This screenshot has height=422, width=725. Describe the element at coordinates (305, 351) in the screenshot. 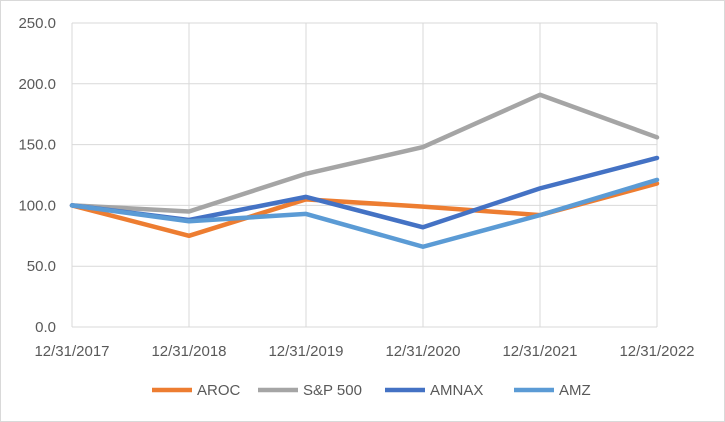

I see `x-tick-label: 12/31/2019` at that location.